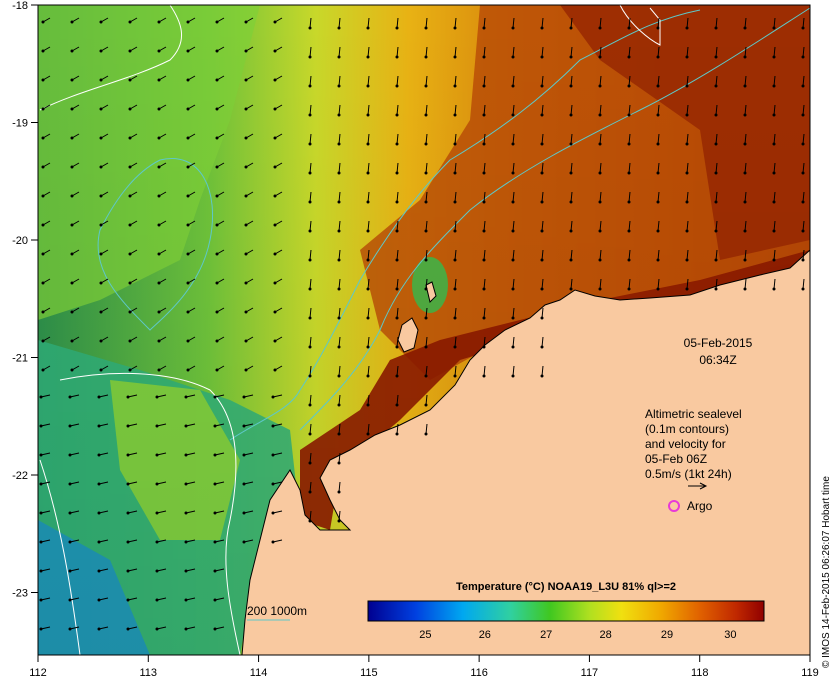 The height and width of the screenshot is (680, 840). What do you see at coordinates (730, 635) in the screenshot?
I see `colorbar-tick-label: 30` at bounding box center [730, 635].